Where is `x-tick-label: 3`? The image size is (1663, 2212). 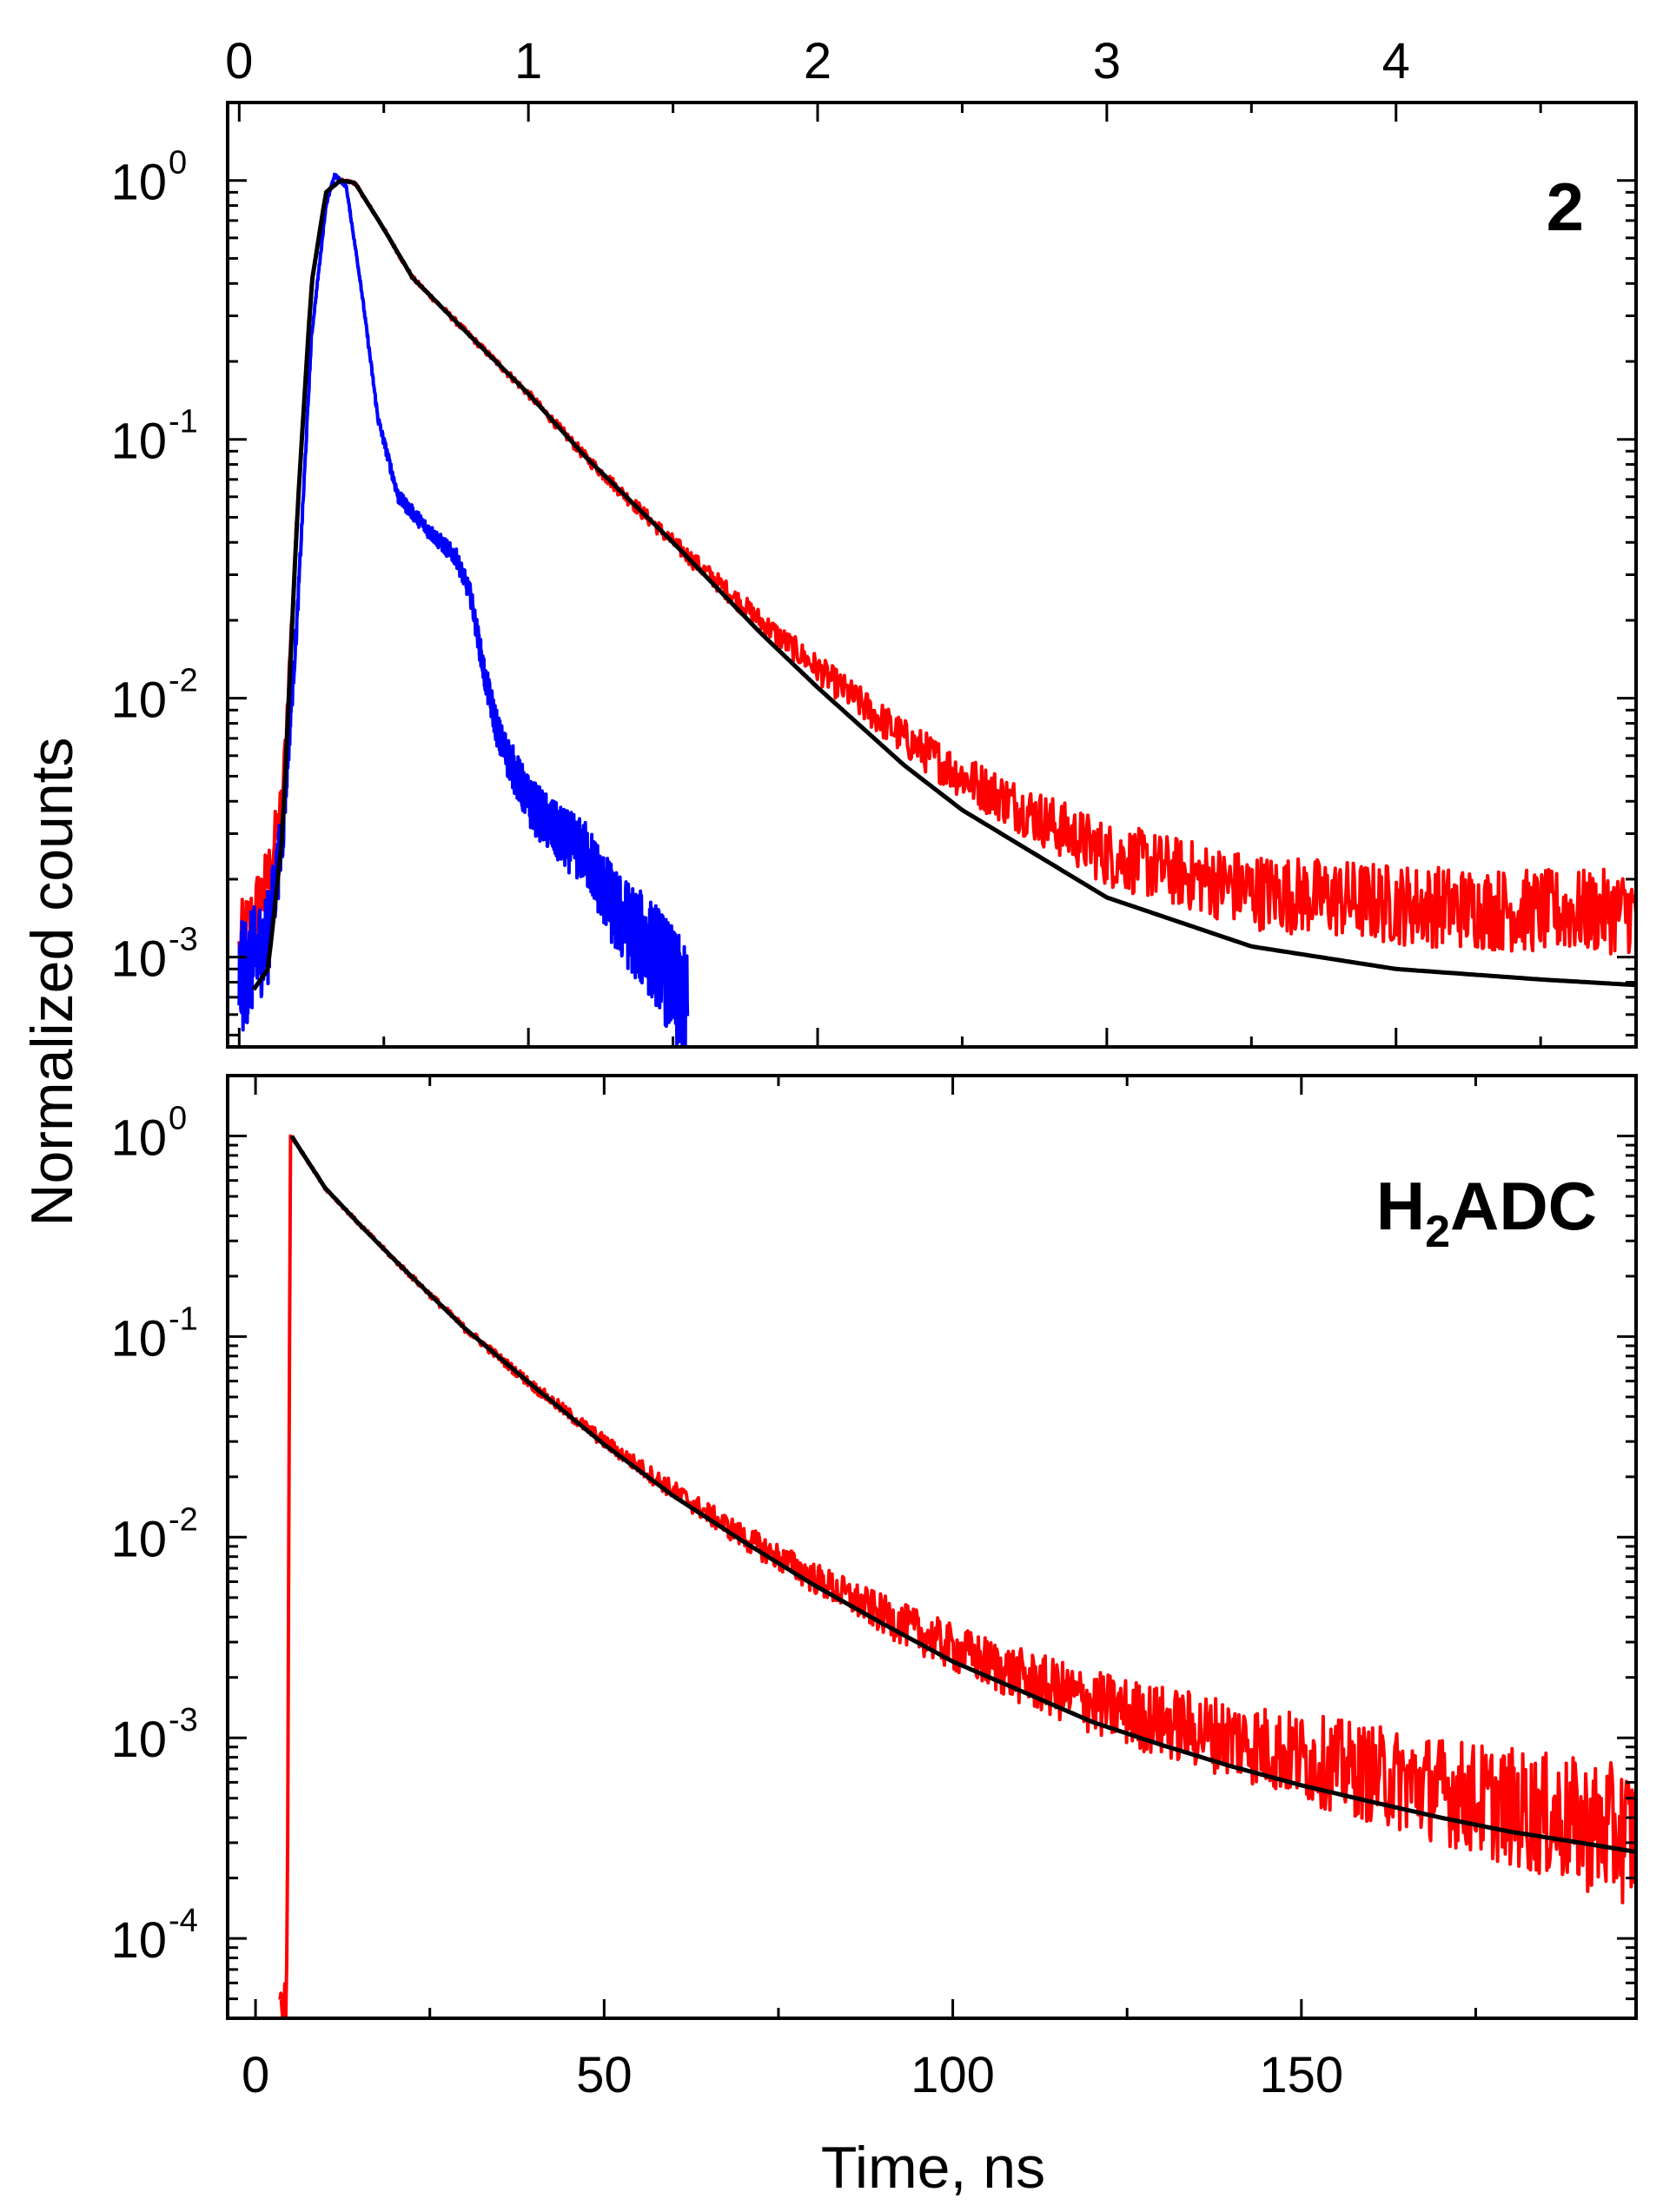
x-tick-label: 3 is located at coordinates (1107, 61).